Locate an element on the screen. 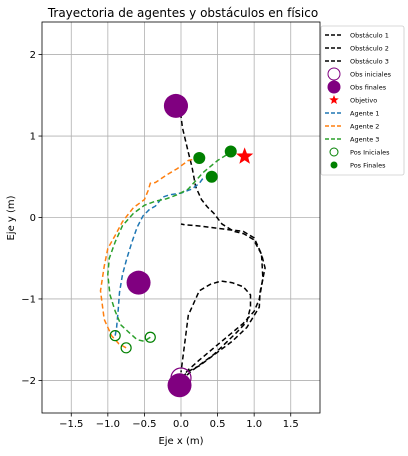 Image resolution: width=408 pixels, height=456 pixels. x-tick-label: 1.5 is located at coordinates (291, 424).